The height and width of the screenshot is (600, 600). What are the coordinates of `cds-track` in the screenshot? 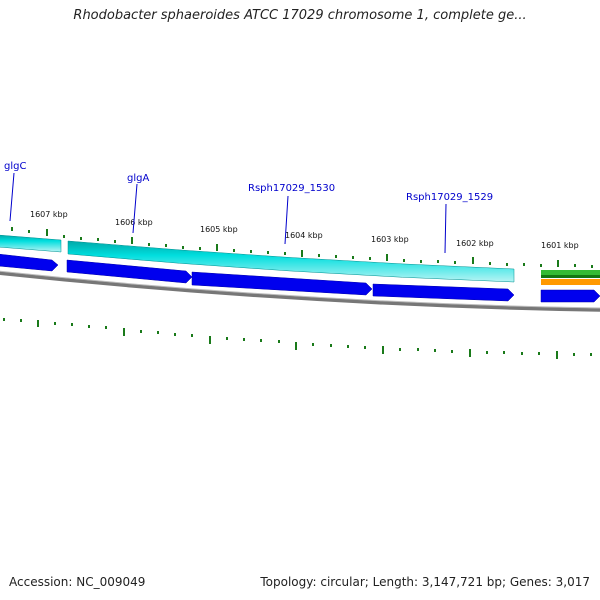 It's located at (257, 258).